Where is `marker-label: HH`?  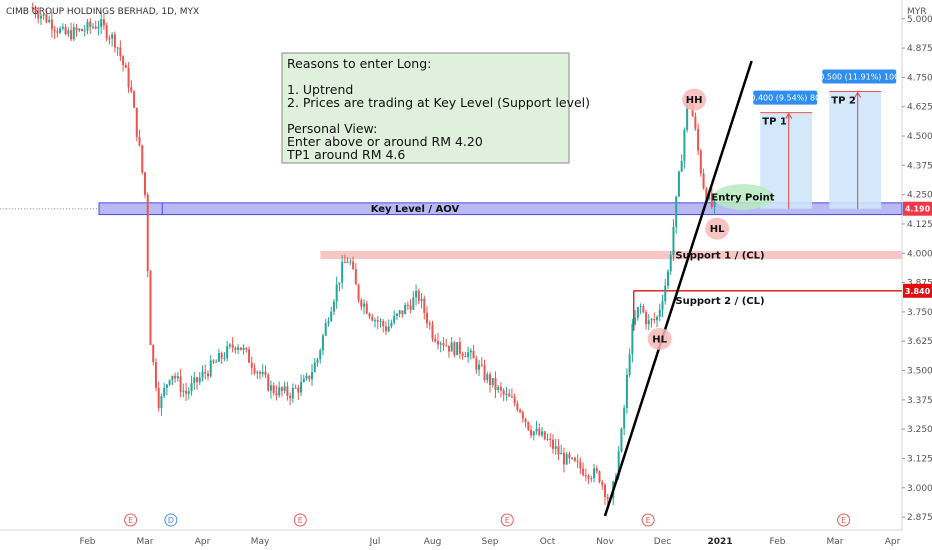
marker-label: HH is located at coordinates (694, 100).